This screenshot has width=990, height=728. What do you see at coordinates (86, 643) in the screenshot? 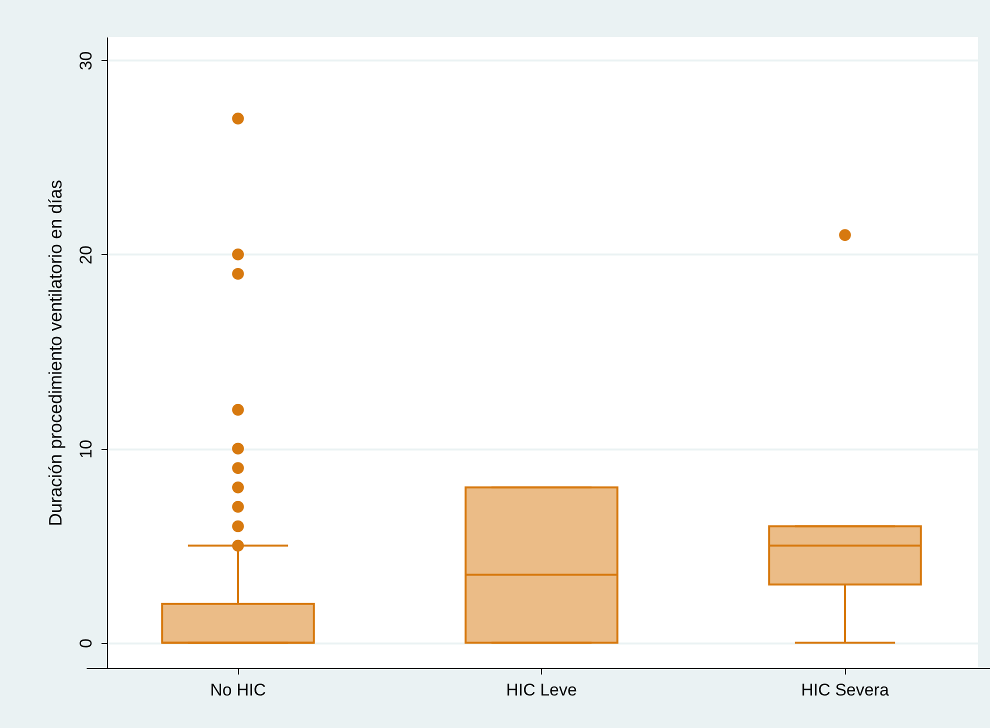
I see `y-tick-label: 0` at bounding box center [86, 643].